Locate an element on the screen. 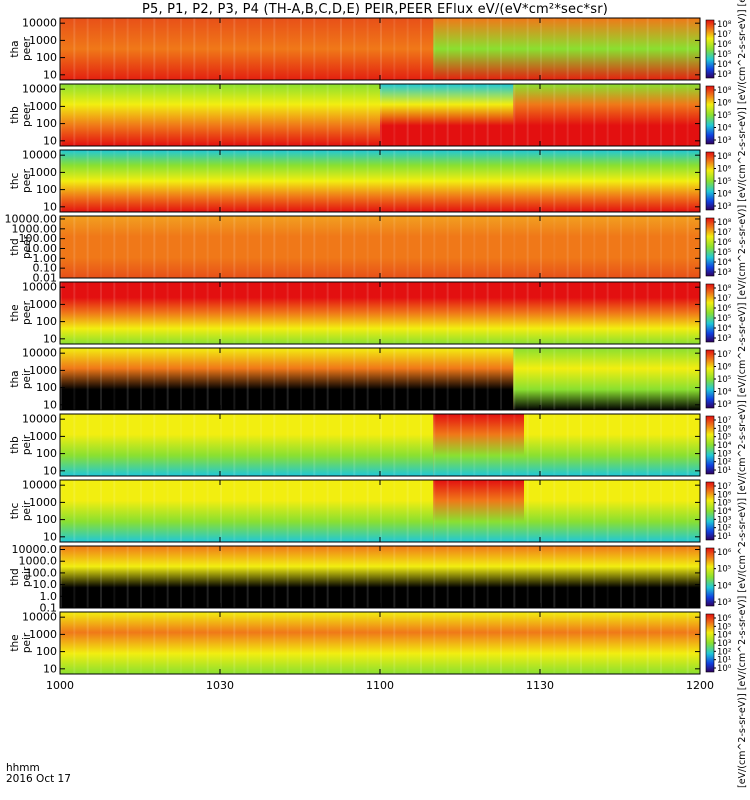 Image resolution: width=750 pixels, height=800 pixels. time-footer: hhmm 2016 Oct 17 is located at coordinates (38, 774).